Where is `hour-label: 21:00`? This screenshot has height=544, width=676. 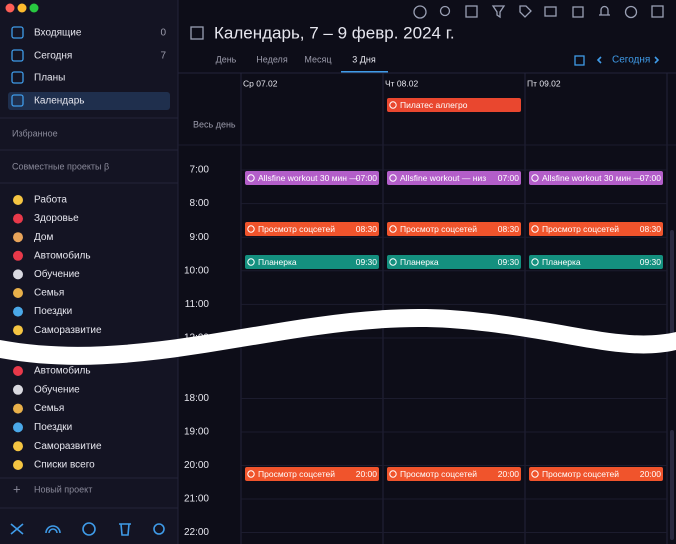
hour-label: 21:00 is located at coordinates (196, 499).